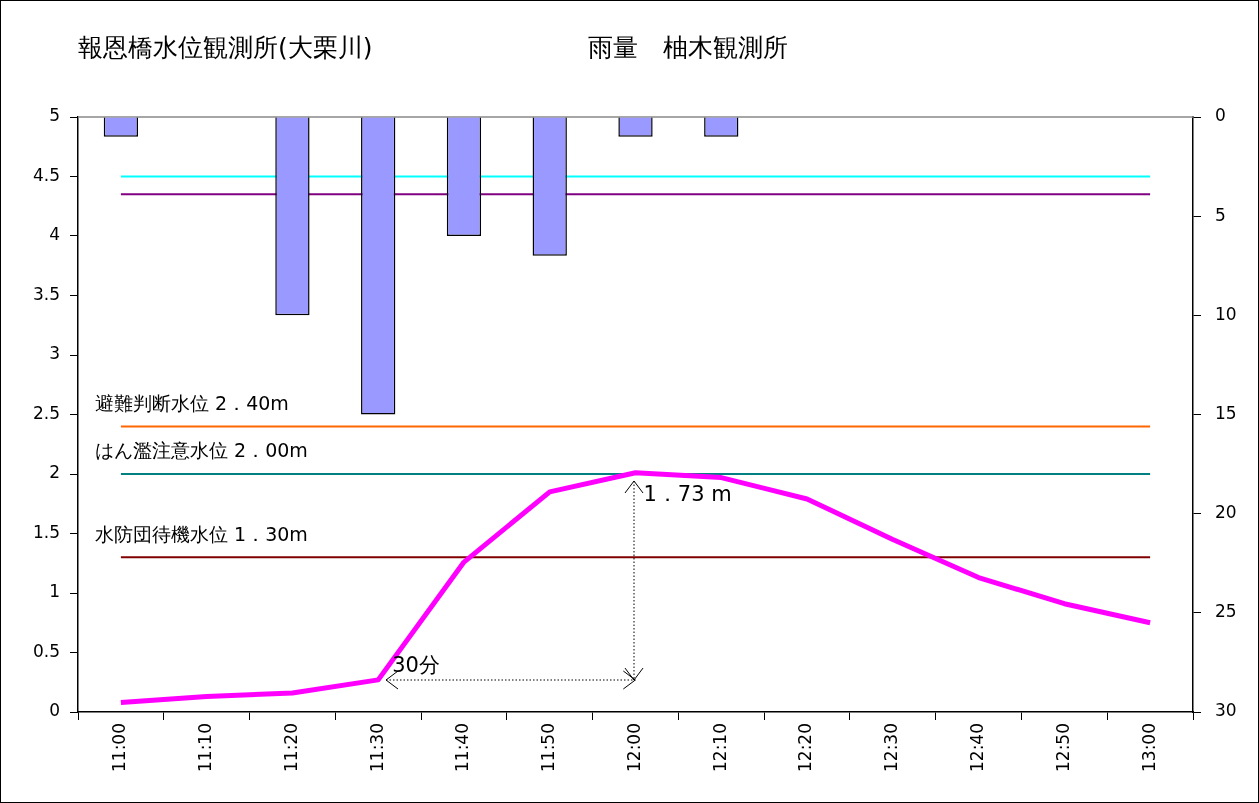 This screenshot has width=1259, height=803. I want to click on ref-line-label: はん濫注意水位 2．00m, so click(201, 450).